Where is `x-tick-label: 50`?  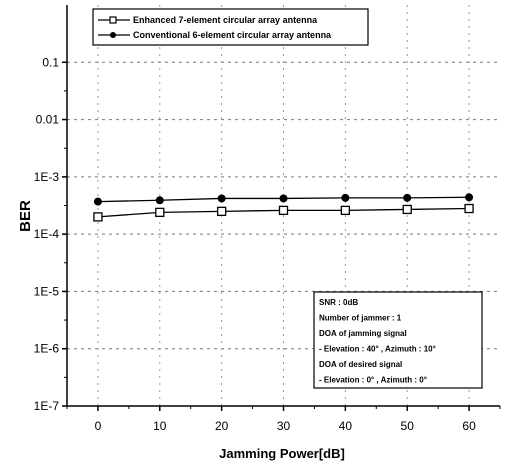
x-tick-label: 50 is located at coordinates (408, 426).